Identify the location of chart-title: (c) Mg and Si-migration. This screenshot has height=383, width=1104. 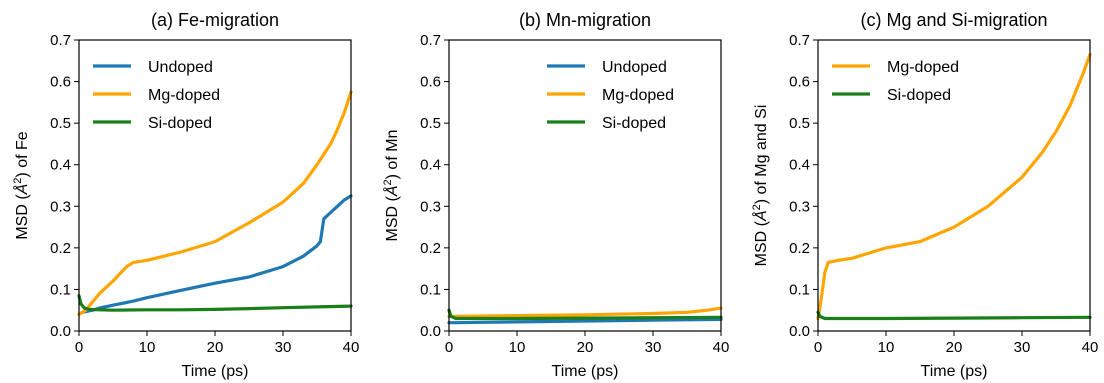
(953, 20).